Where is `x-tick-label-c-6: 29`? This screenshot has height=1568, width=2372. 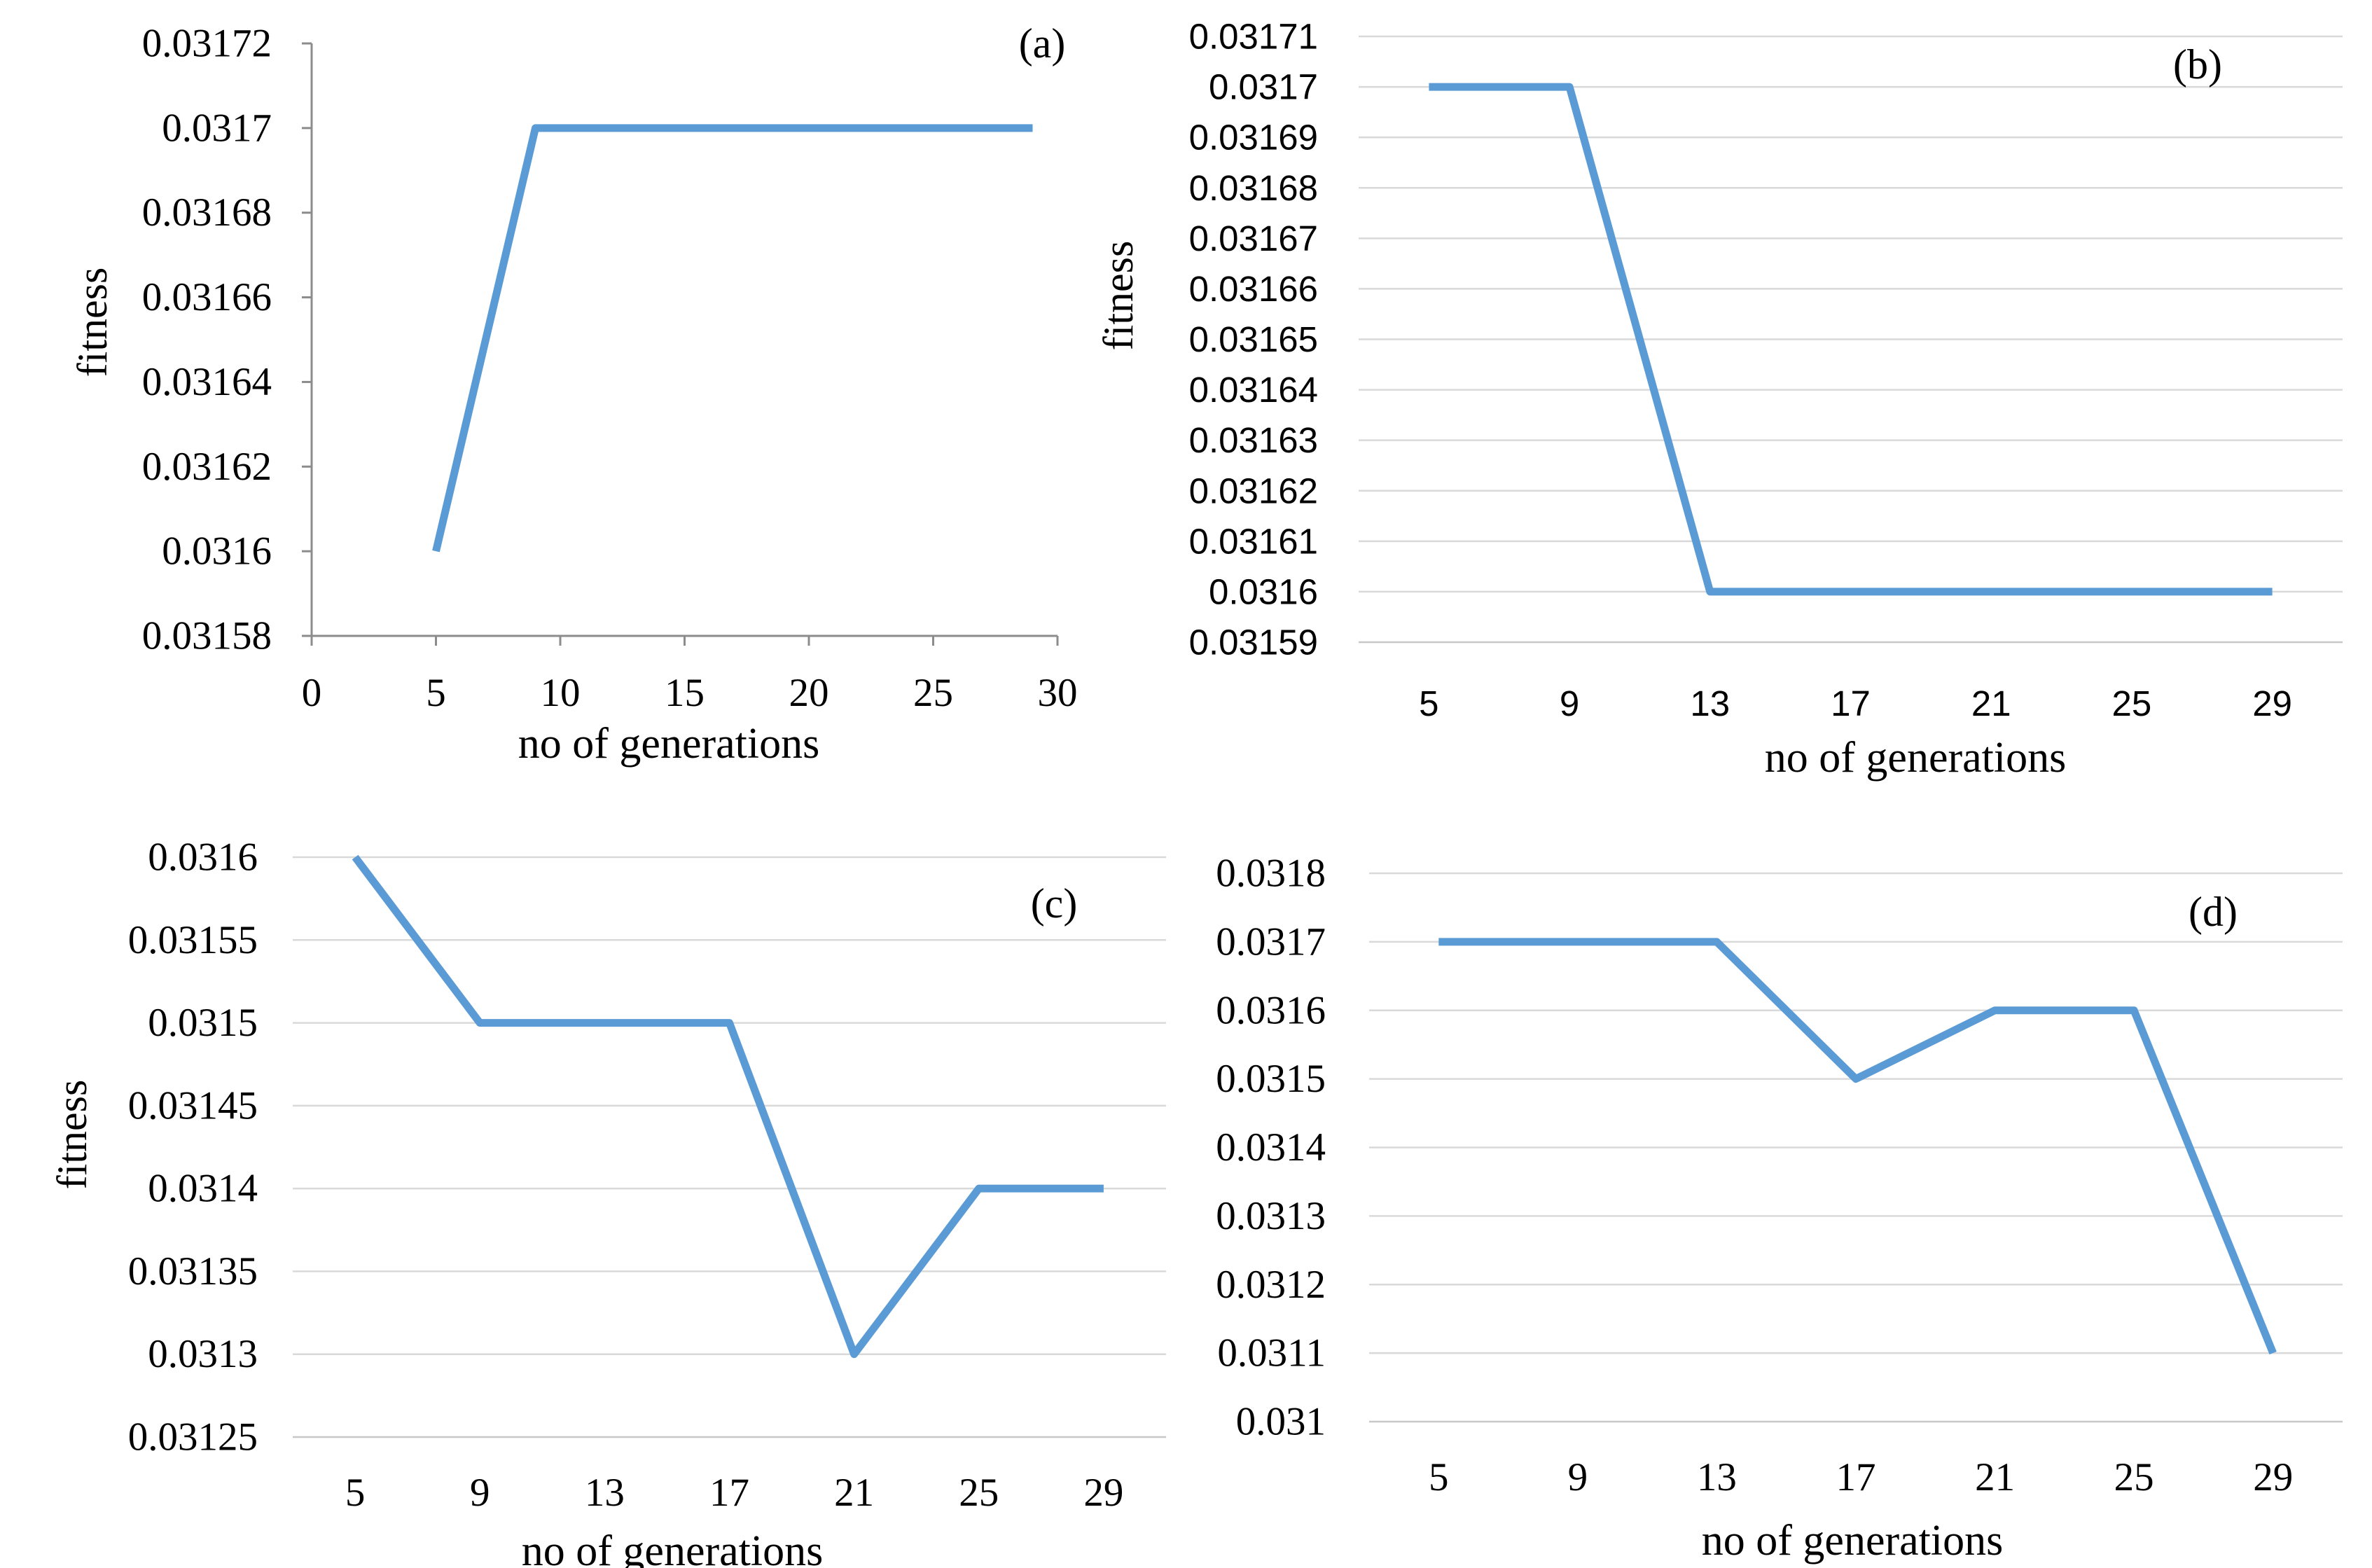 x-tick-label-c-6: 29 is located at coordinates (1103, 1493).